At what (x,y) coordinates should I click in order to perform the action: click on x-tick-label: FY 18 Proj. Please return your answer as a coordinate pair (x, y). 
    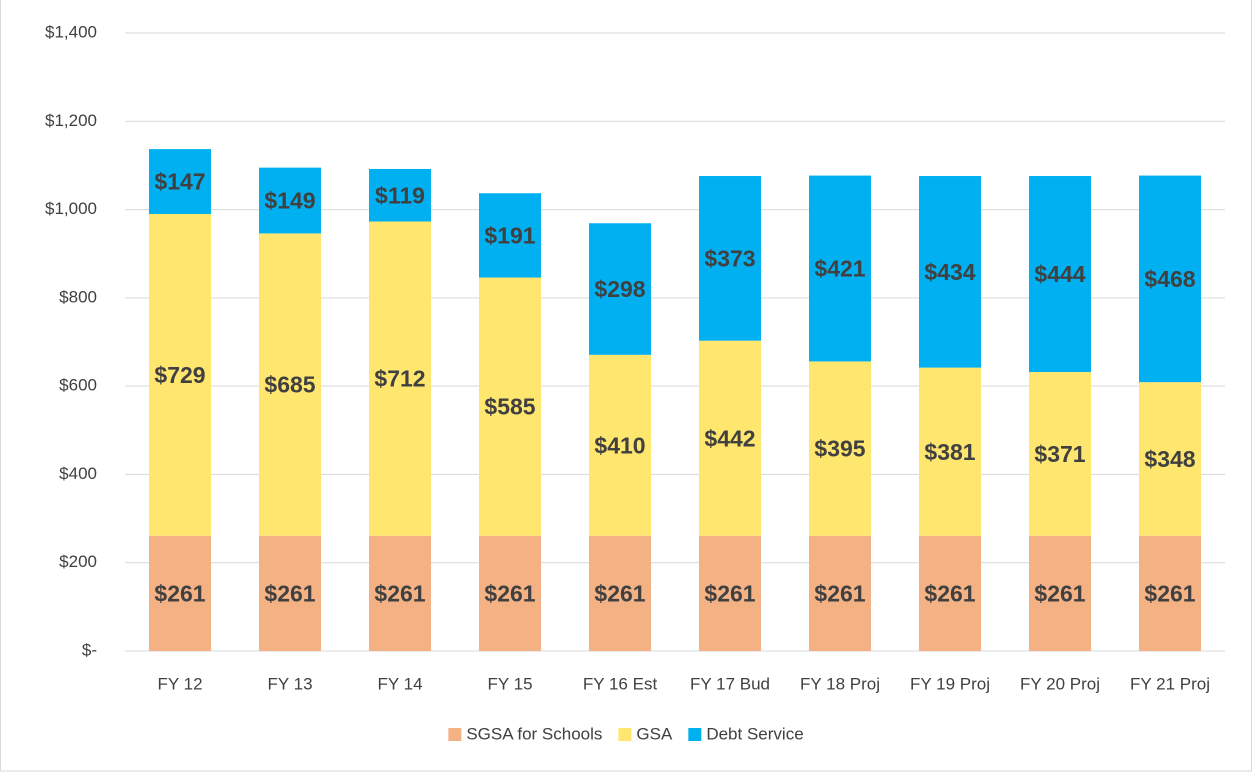
    Looking at the image, I should click on (840, 683).